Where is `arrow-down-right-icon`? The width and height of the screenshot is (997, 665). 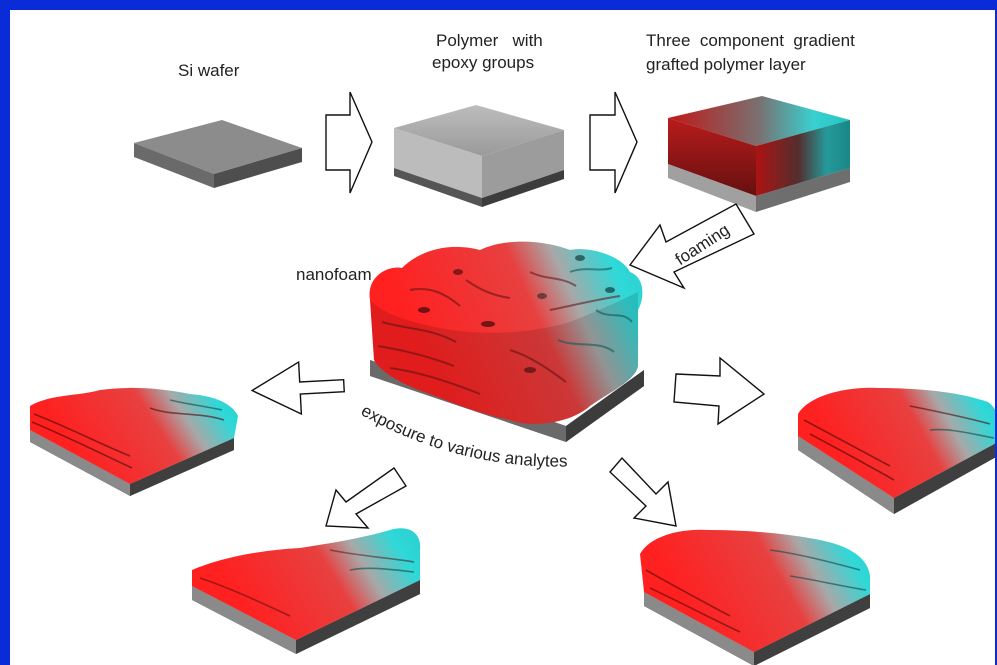
arrow-down-right-icon is located at coordinates (643, 491).